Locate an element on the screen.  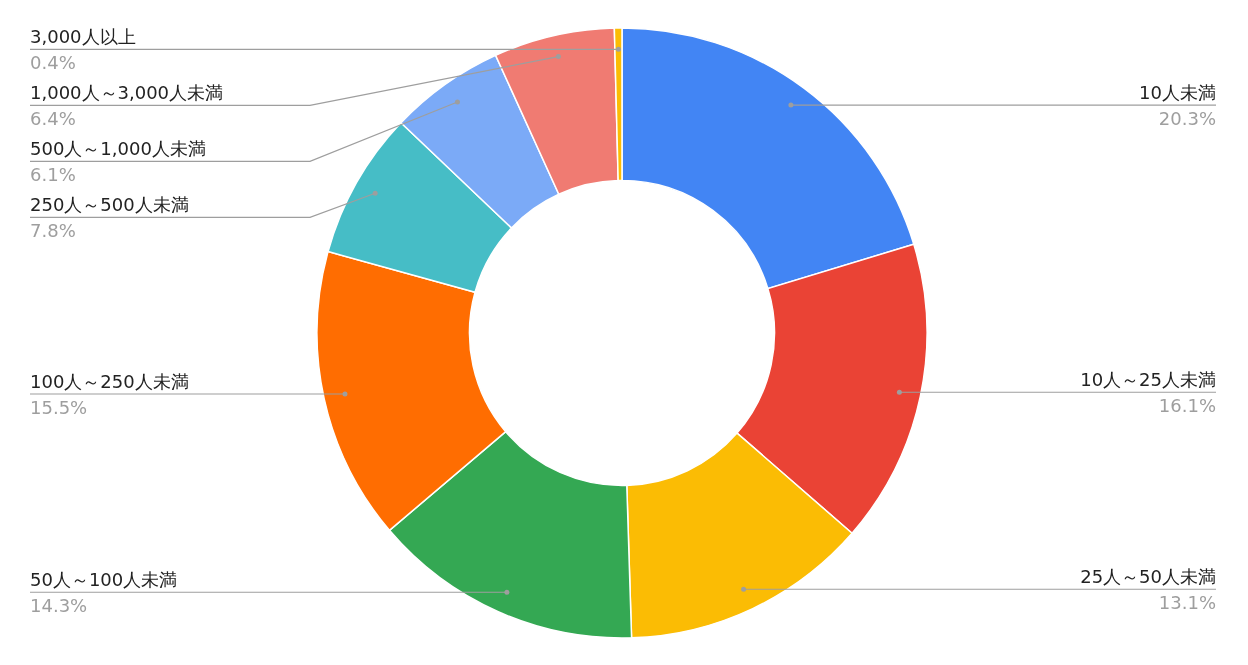
slice-label: 10人未満 is located at coordinates (1177, 93).